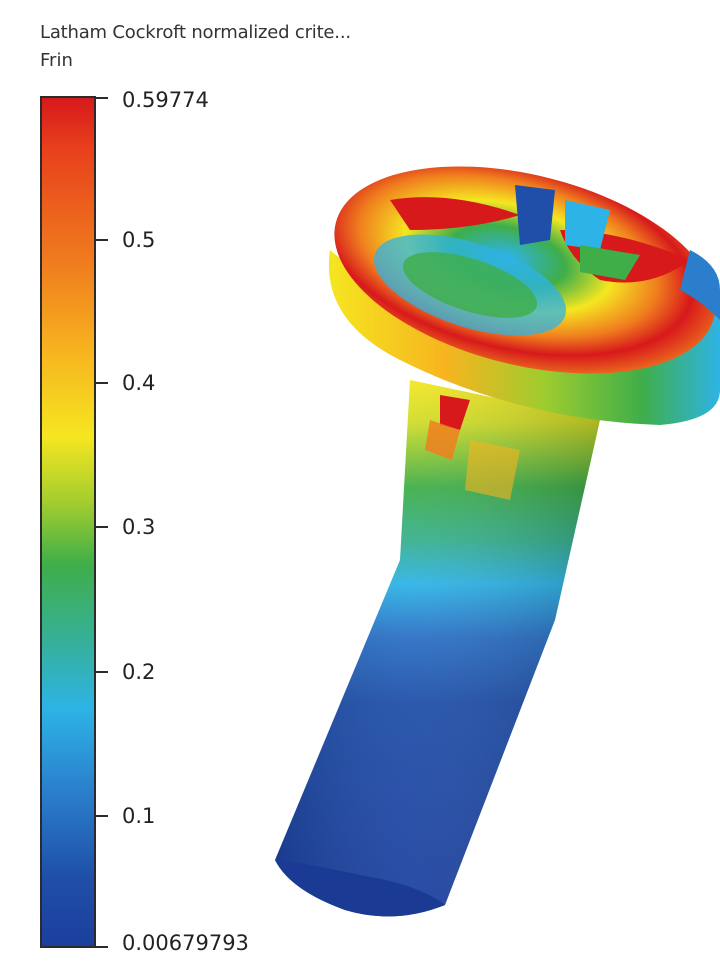  Describe the element at coordinates (102, 98) in the screenshot. I see `colorbar-tick-max` at that location.